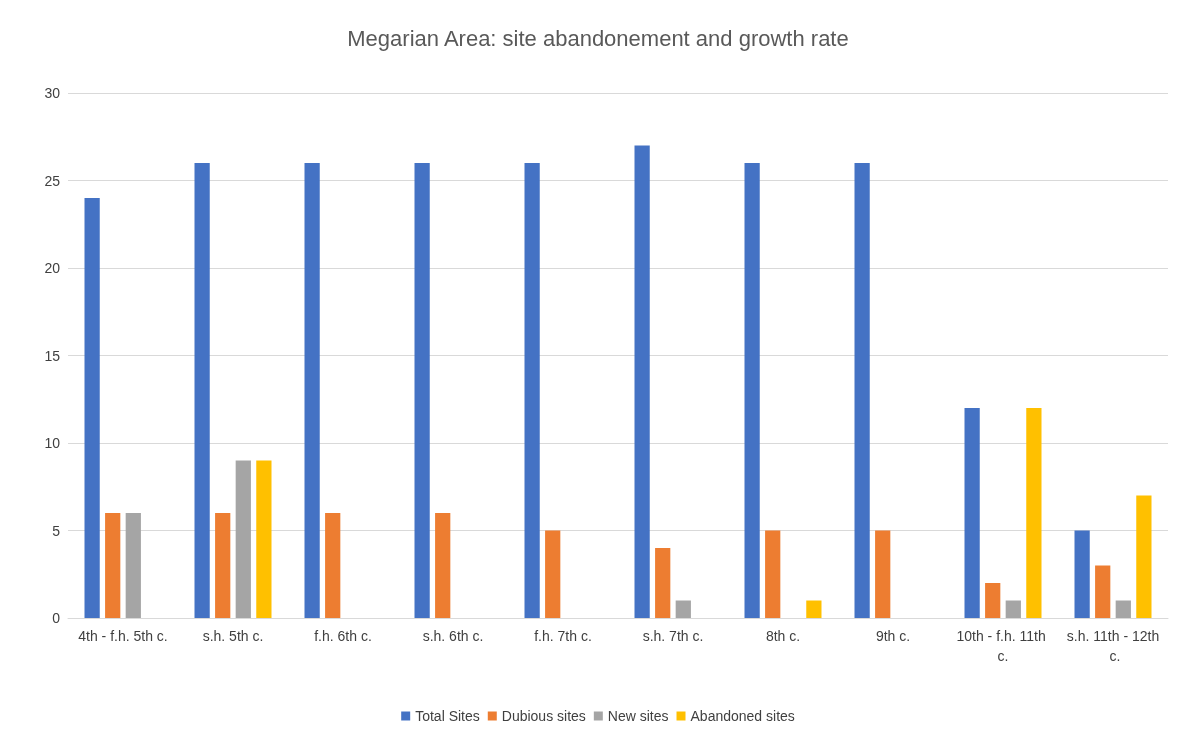 The width and height of the screenshot is (1201, 749). I want to click on y-tick-label: 5, so click(56, 530).